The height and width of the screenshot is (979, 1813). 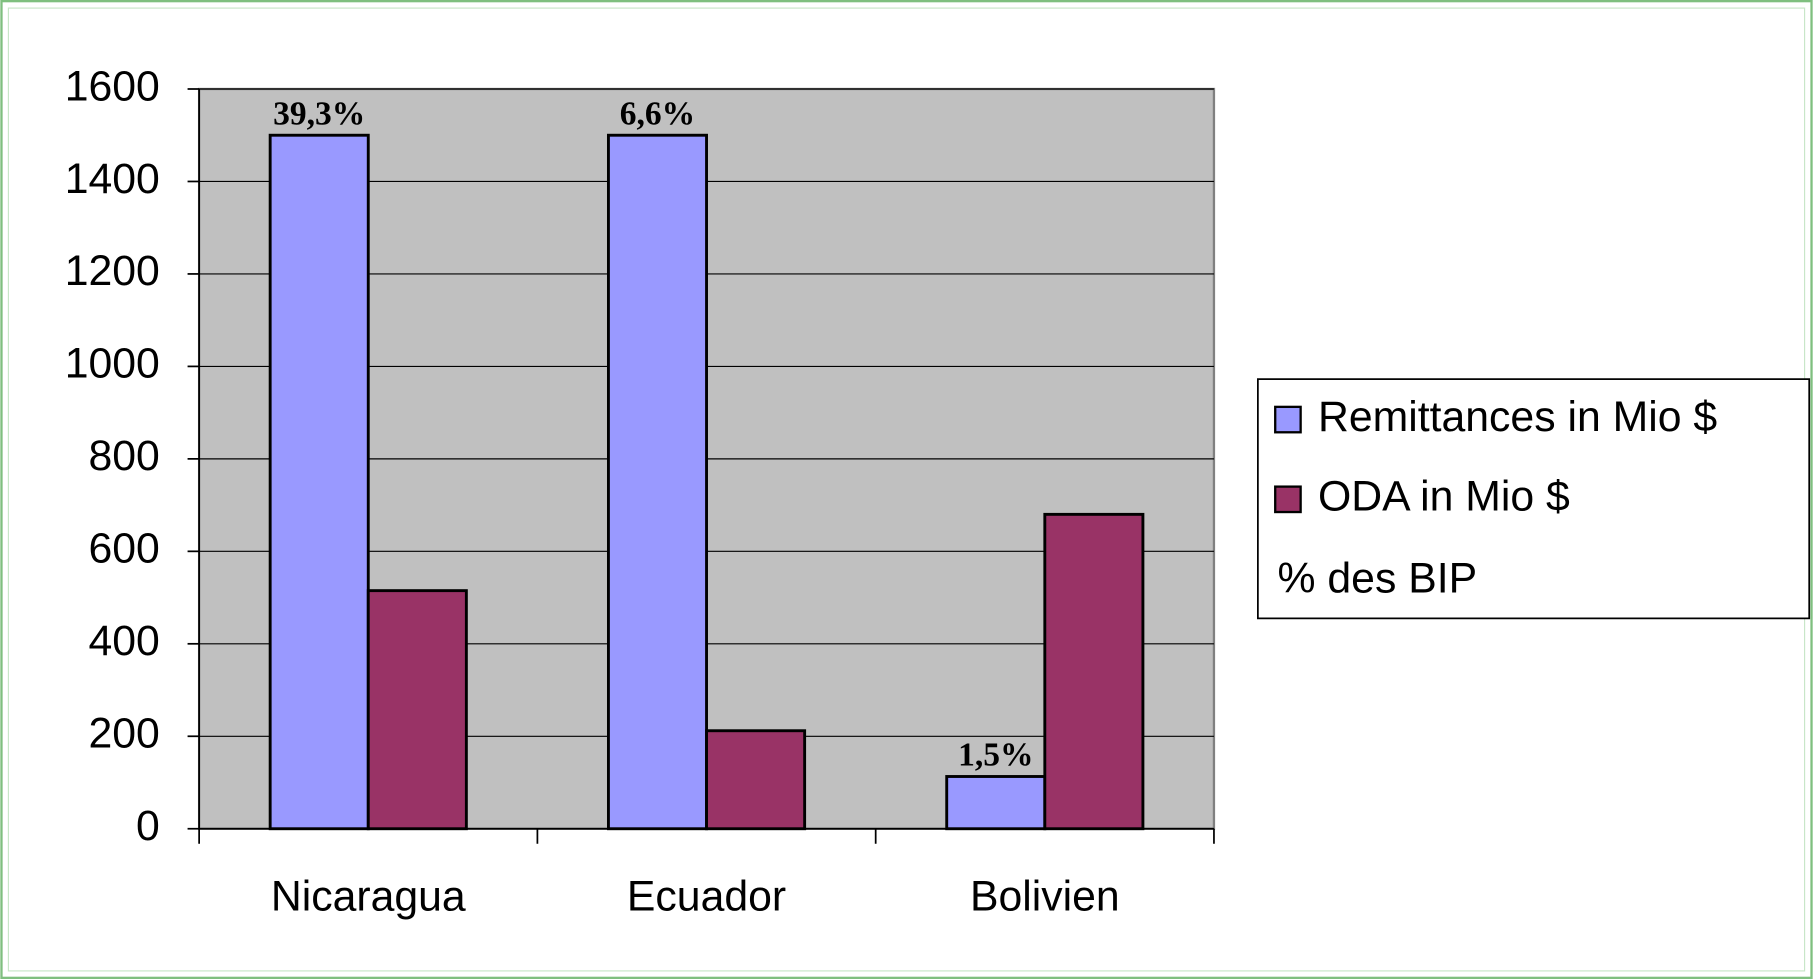 What do you see at coordinates (112, 86) in the screenshot?
I see `y-tick-label: 1600` at bounding box center [112, 86].